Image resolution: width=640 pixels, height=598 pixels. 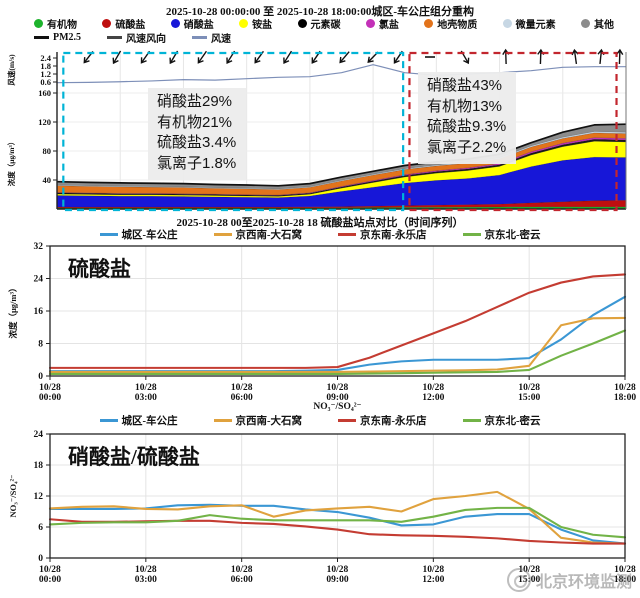 What do you see at coordinates (39, 497) in the screenshot?
I see `svg-text: 12` at bounding box center [39, 497].